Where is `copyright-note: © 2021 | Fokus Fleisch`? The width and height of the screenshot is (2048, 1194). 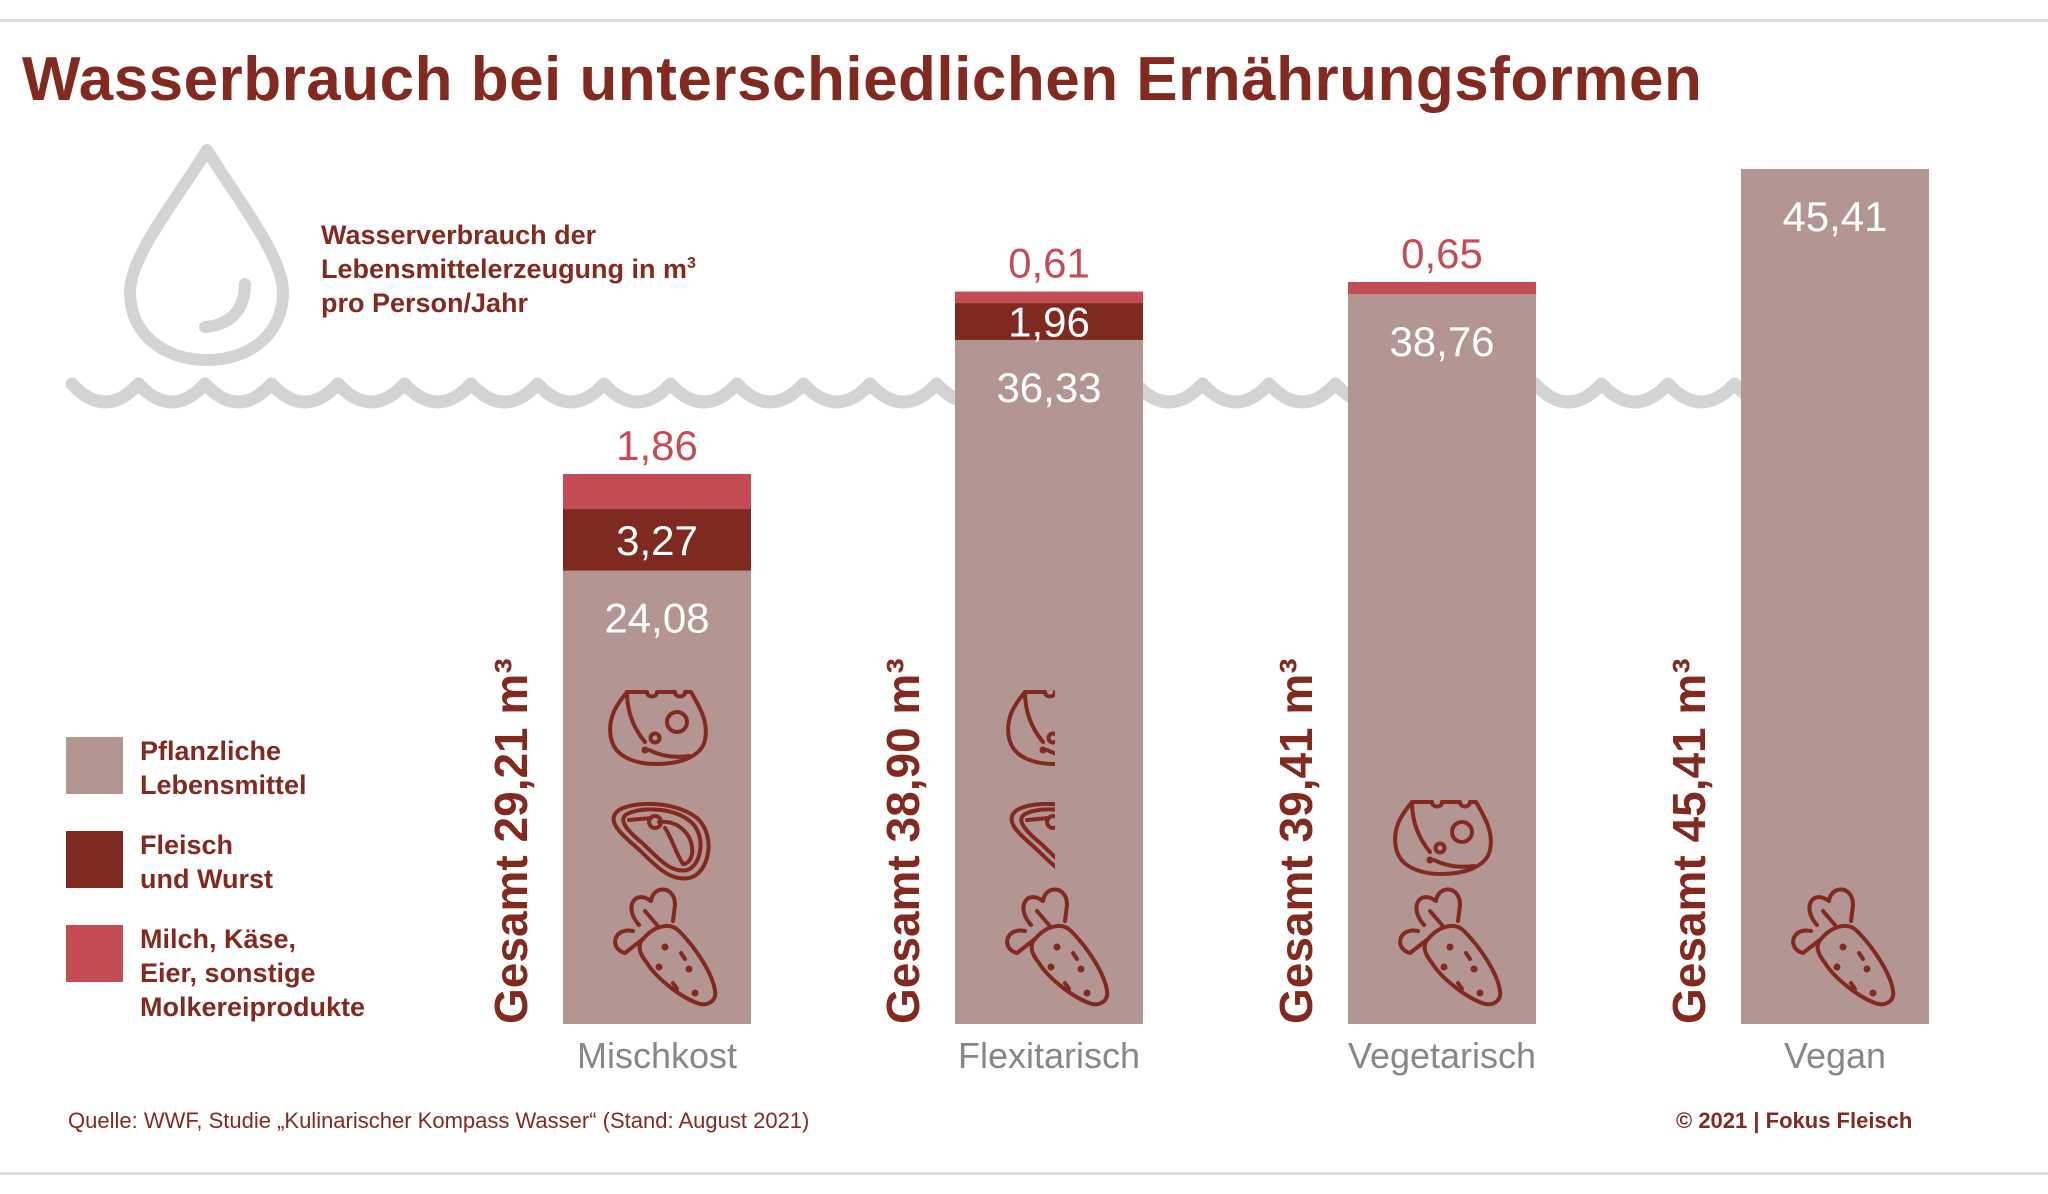
copyright-note: © 2021 | Fokus Fleisch is located at coordinates (1794, 1120).